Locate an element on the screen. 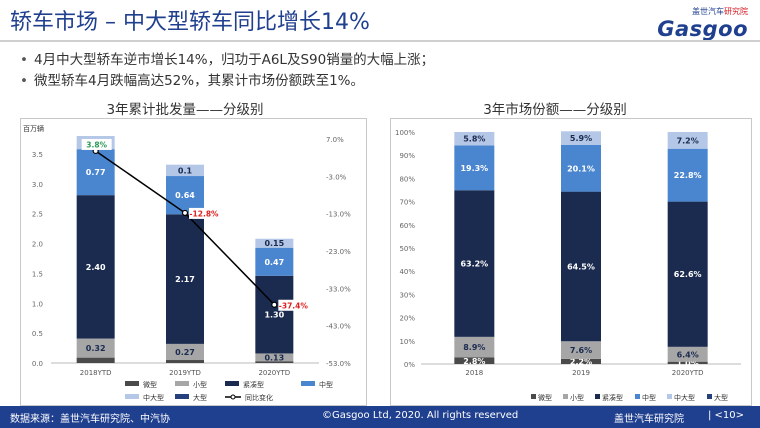  y-tick-label: 80% is located at coordinates (407, 179).